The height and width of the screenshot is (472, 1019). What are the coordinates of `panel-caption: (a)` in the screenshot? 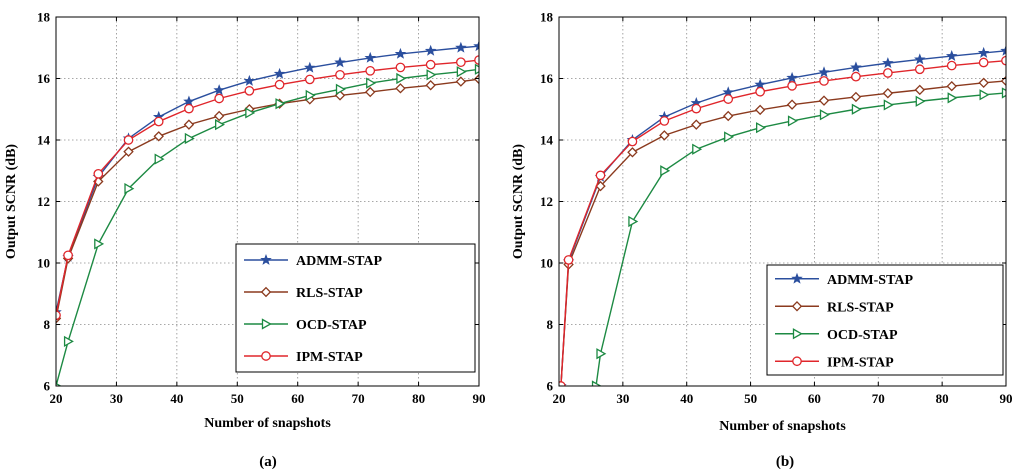 It's located at (268, 462).